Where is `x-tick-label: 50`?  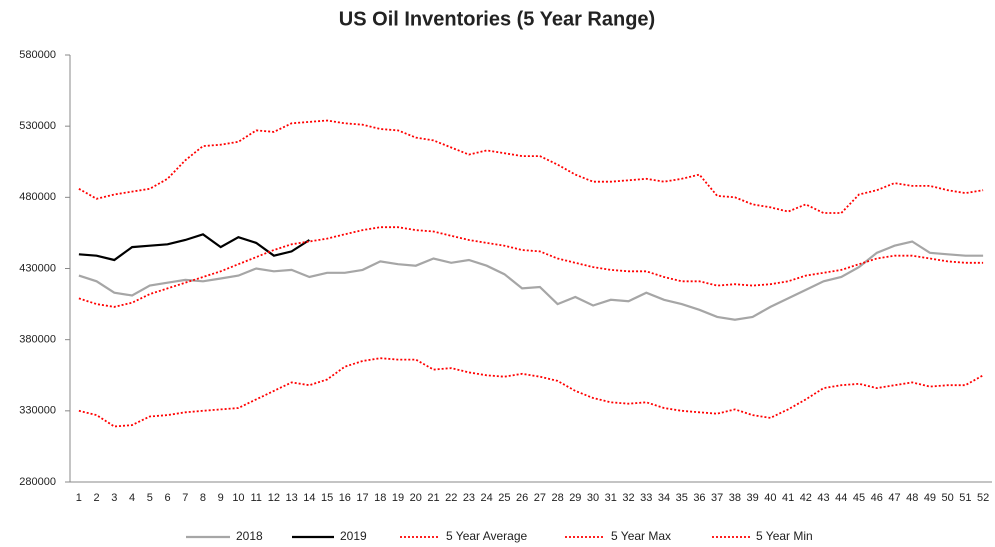 x-tick-label: 50 is located at coordinates (948, 498).